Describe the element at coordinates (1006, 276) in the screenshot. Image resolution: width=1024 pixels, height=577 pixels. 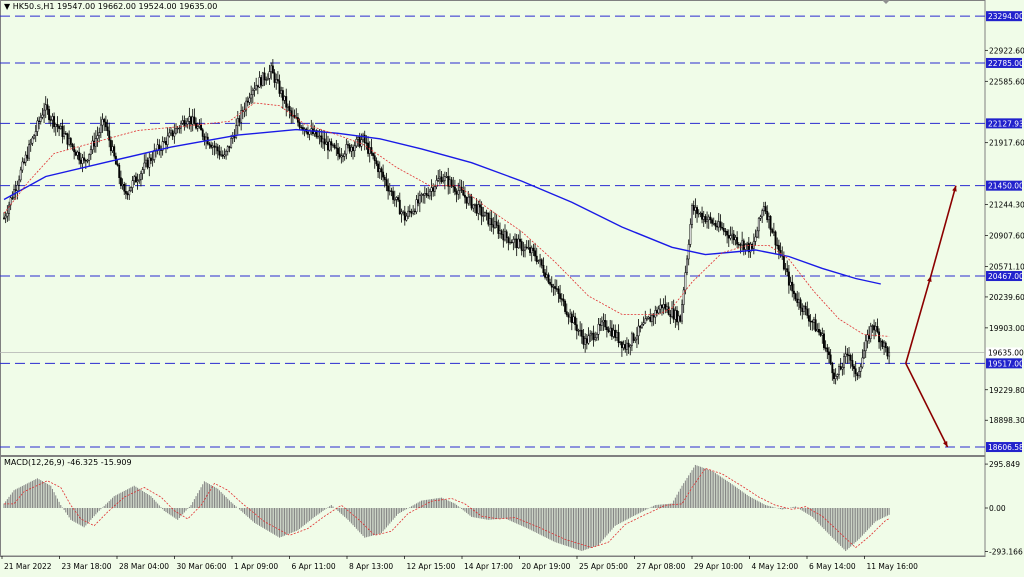
I see `level-badge: 20467.00` at that location.